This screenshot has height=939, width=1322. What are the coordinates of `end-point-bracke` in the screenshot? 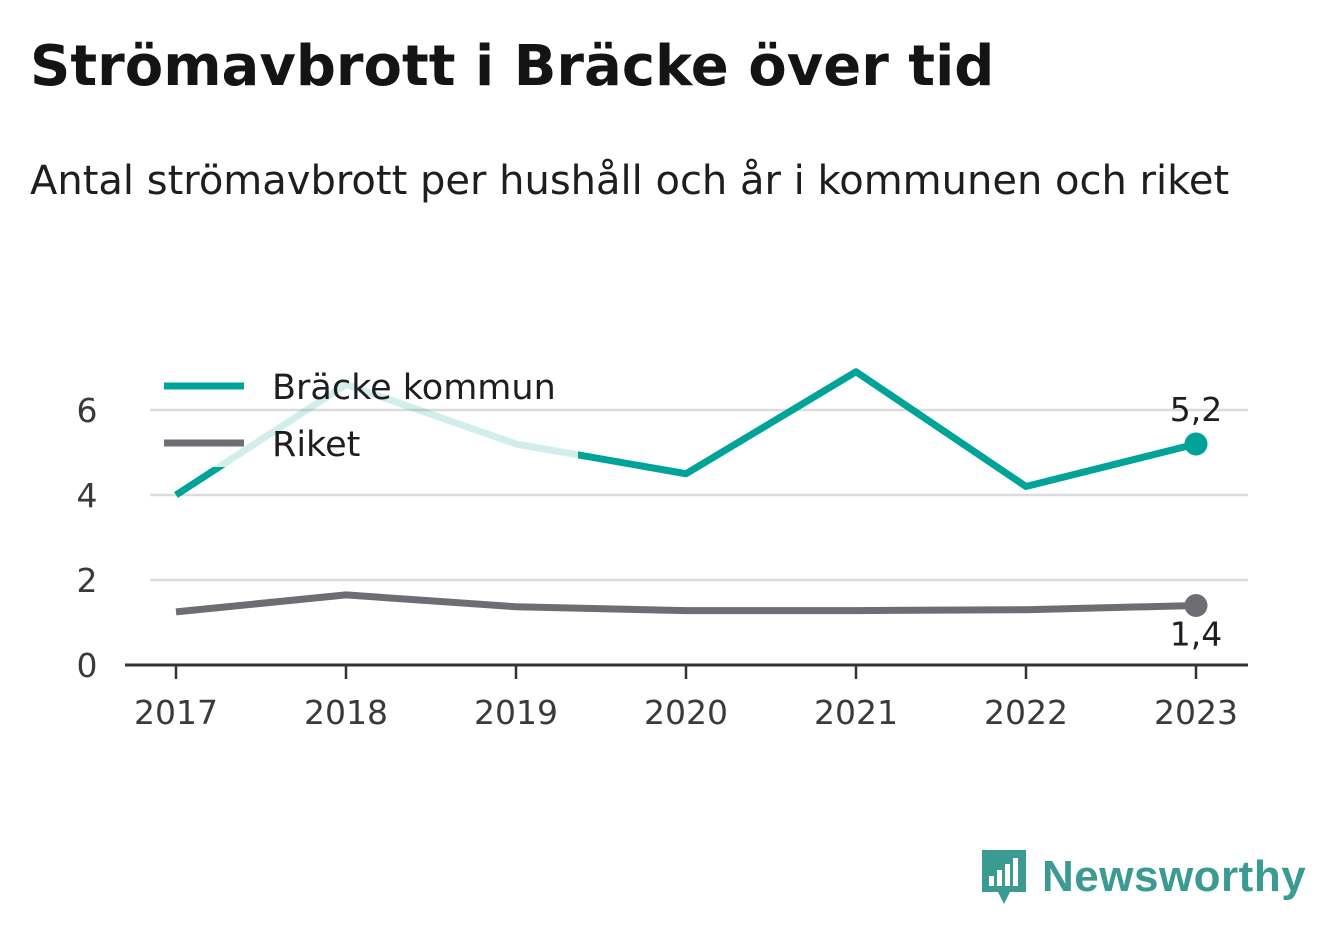 It's located at (1196, 444).